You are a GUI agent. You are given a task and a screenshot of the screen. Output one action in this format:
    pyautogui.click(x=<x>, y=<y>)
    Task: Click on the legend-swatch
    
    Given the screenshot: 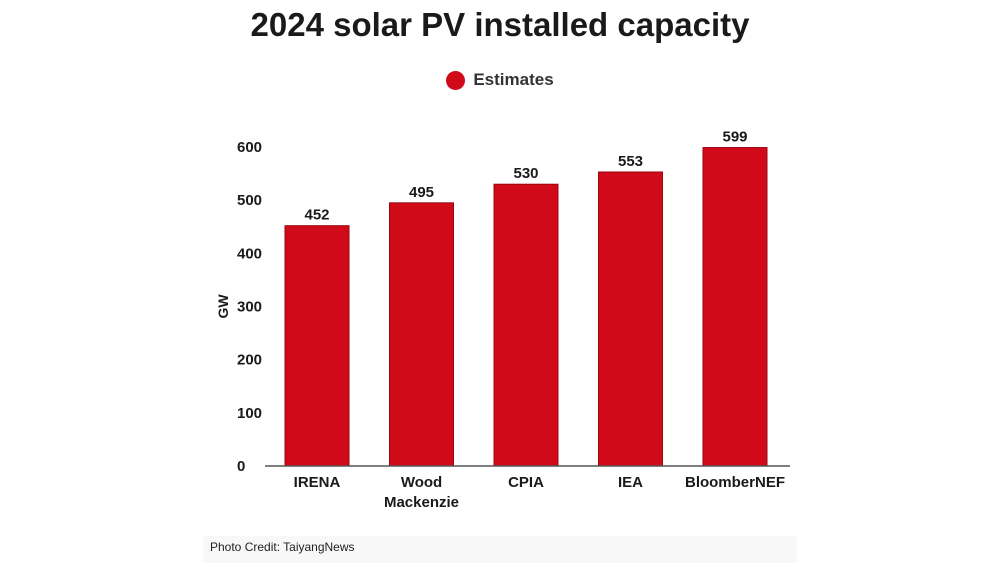 What is the action you would take?
    pyautogui.click(x=456, y=80)
    